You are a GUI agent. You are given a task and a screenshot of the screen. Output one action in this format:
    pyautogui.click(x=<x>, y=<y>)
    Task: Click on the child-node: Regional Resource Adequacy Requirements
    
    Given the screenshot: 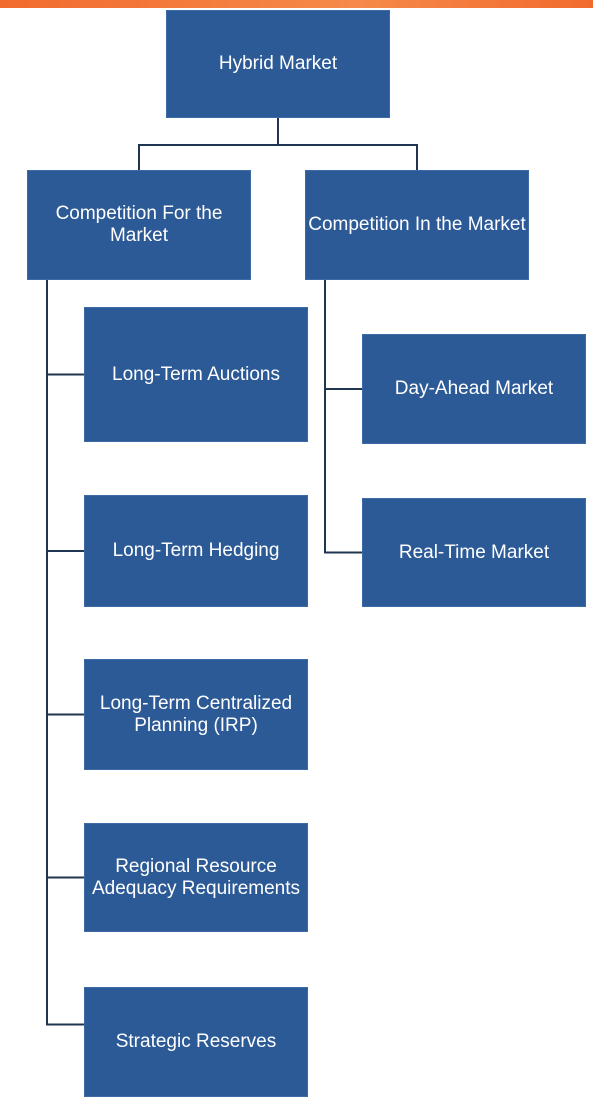 What is the action you would take?
    pyautogui.click(x=196, y=877)
    